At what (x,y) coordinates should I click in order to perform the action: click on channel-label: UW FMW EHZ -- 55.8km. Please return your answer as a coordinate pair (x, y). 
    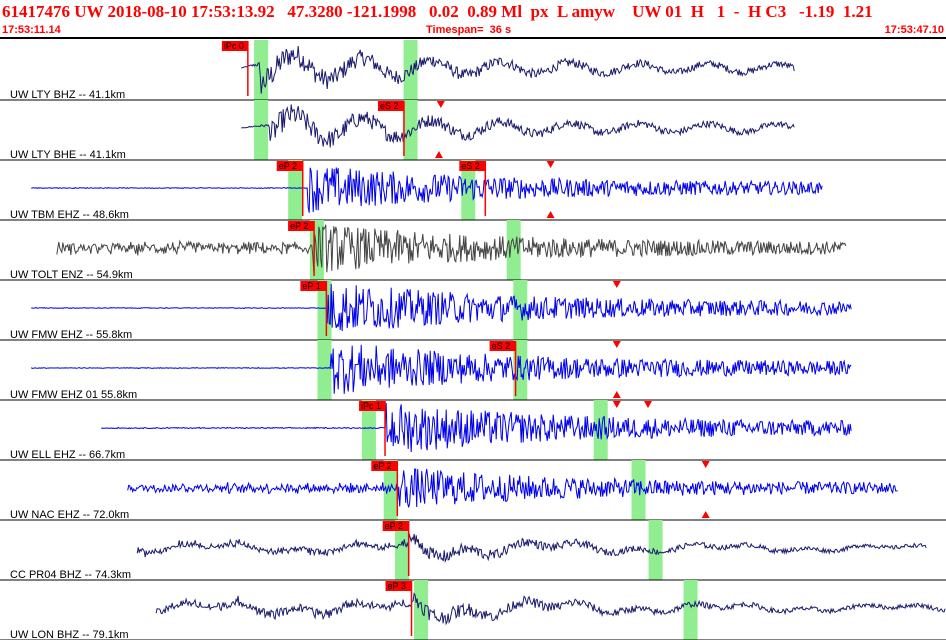
    Looking at the image, I should click on (71, 335).